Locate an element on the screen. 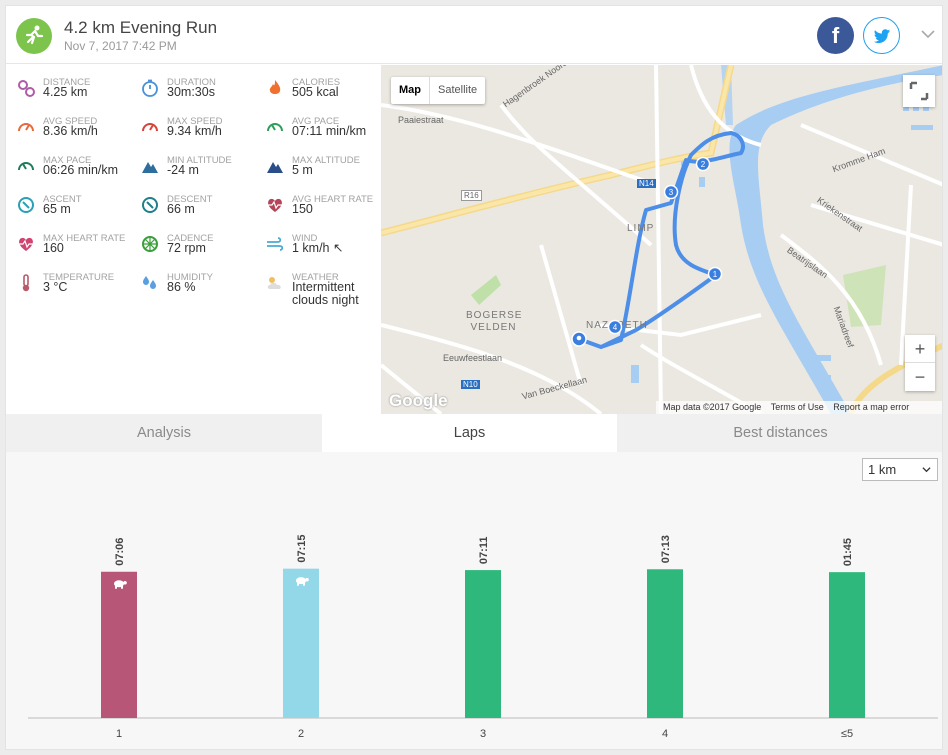 The image size is (948, 755). thermometer-icon is located at coordinates (26, 283).